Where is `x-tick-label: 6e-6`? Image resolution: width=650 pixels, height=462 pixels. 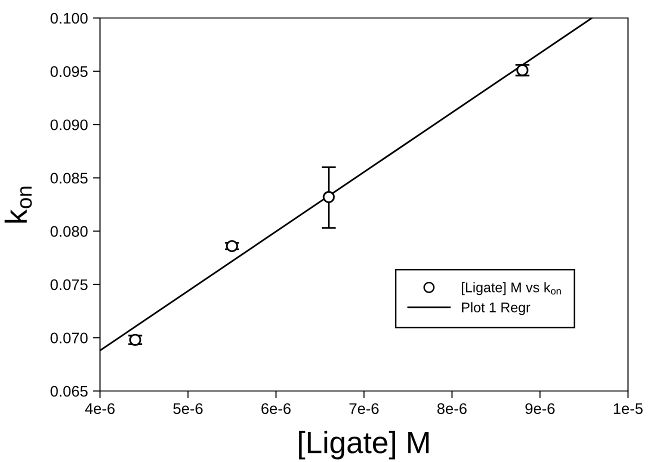
x-tick-label: 6e-6 is located at coordinates (276, 408).